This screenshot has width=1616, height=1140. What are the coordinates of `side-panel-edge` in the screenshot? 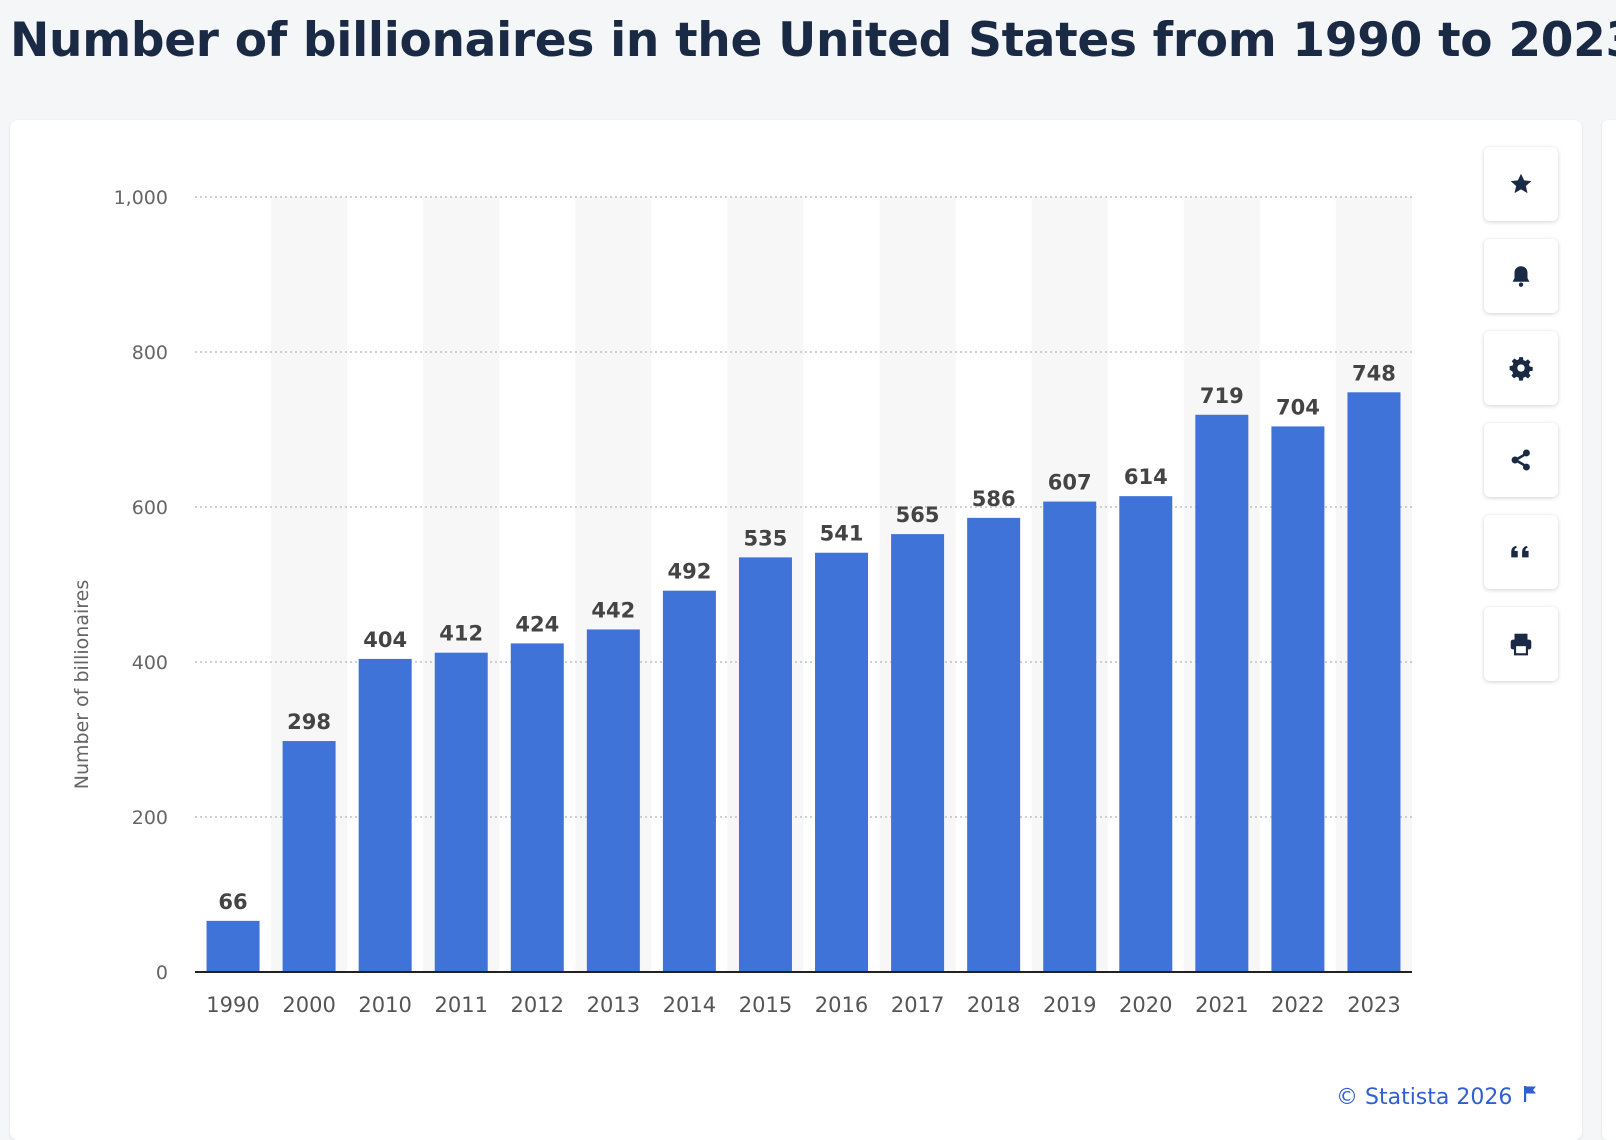 It's located at (1609, 630).